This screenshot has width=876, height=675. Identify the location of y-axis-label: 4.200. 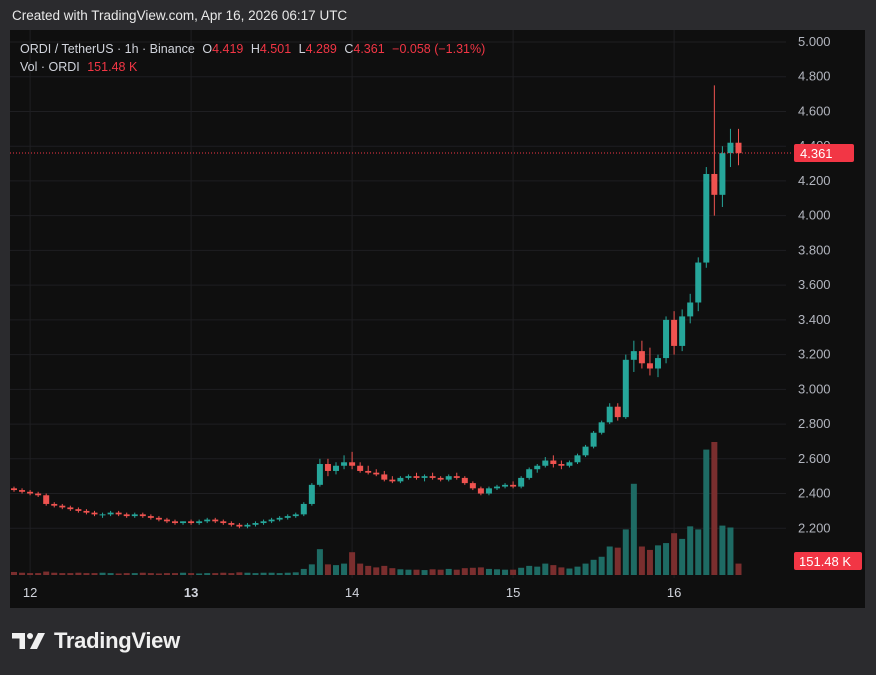
(814, 180).